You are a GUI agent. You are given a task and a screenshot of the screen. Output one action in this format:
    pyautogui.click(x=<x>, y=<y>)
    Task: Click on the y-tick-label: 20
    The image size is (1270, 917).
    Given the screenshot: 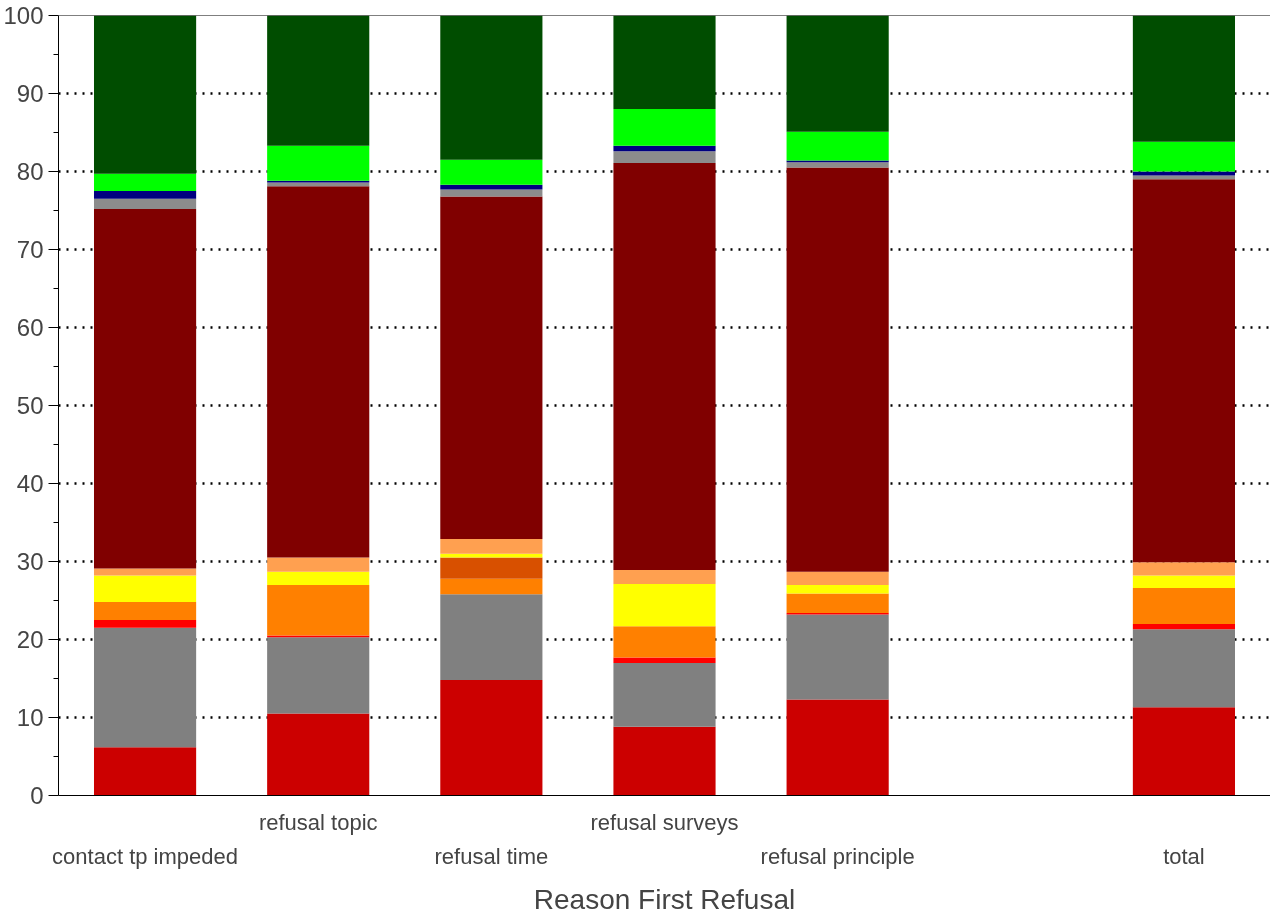 What is the action you would take?
    pyautogui.click(x=30, y=639)
    